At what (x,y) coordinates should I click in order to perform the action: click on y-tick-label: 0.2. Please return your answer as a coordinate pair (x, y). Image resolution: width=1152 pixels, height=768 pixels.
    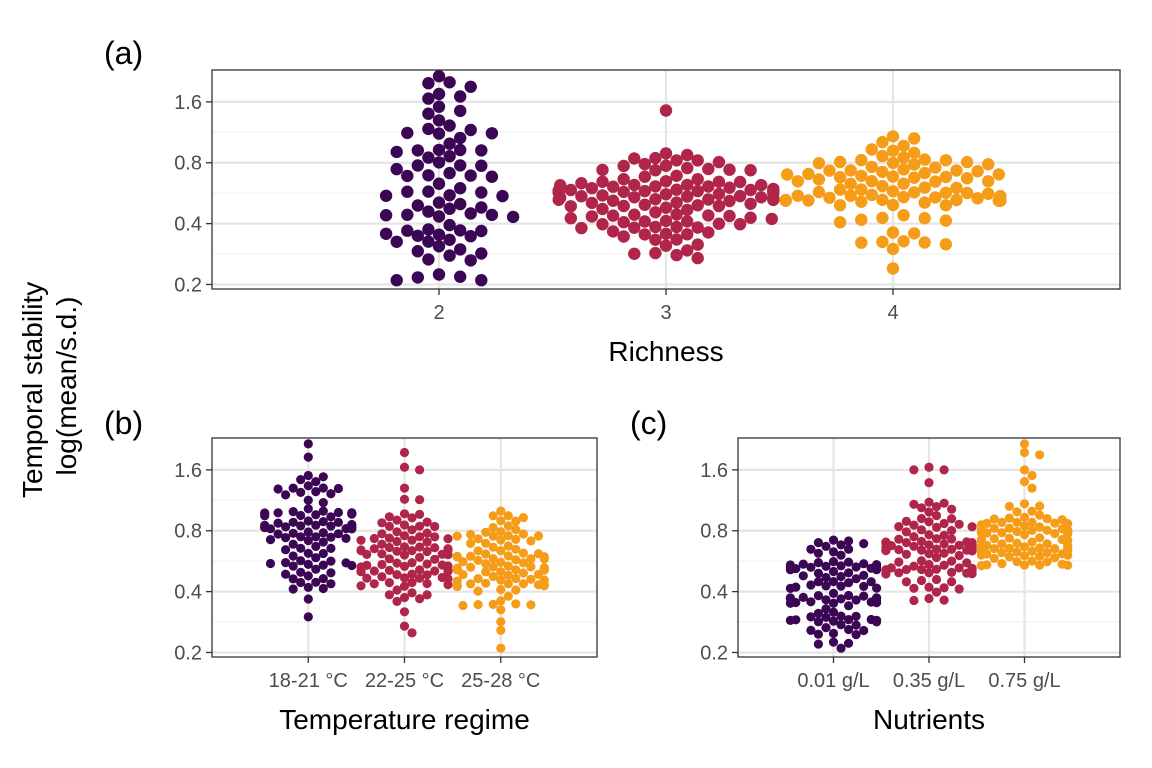
    Looking at the image, I should click on (714, 653).